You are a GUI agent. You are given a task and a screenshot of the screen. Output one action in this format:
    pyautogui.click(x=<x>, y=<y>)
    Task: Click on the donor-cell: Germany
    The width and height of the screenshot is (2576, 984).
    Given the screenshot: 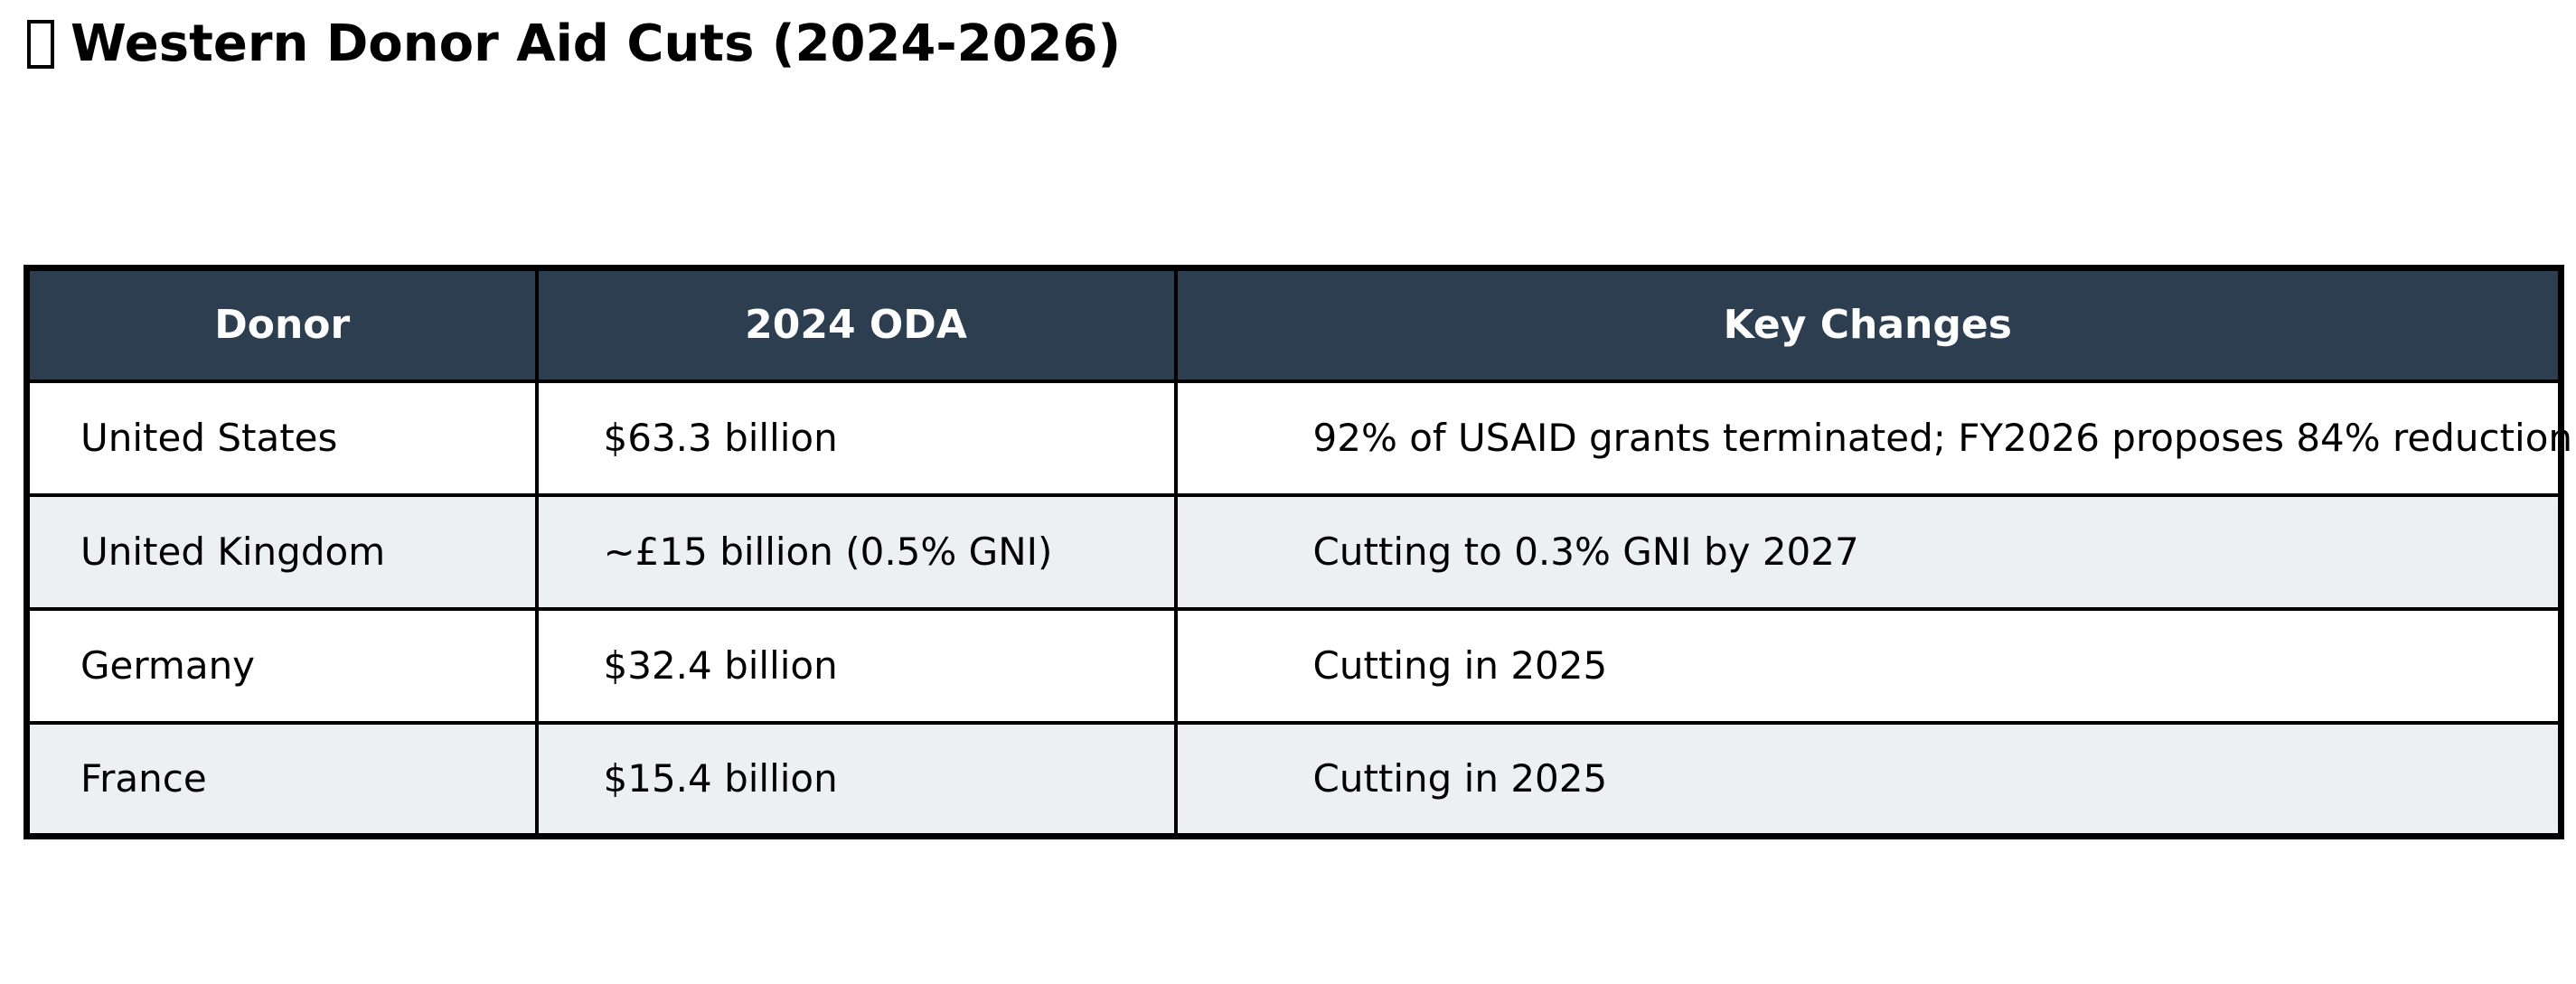 What is the action you would take?
    pyautogui.click(x=281, y=666)
    